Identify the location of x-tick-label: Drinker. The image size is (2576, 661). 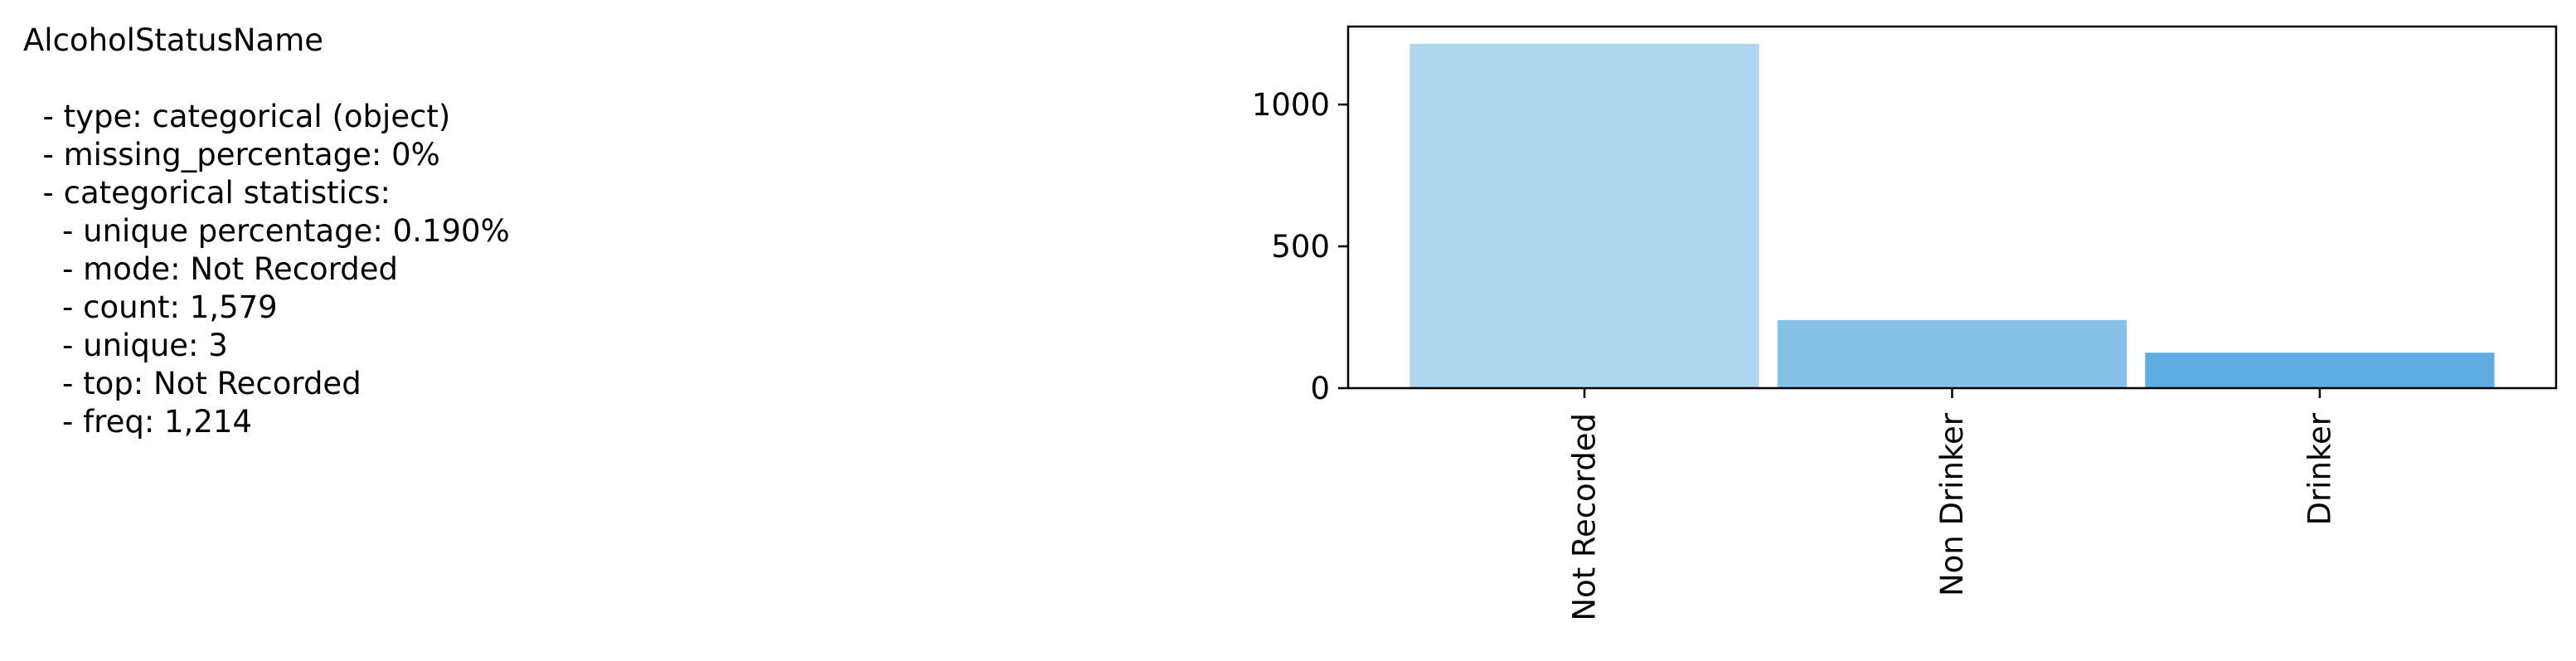
(2319, 468).